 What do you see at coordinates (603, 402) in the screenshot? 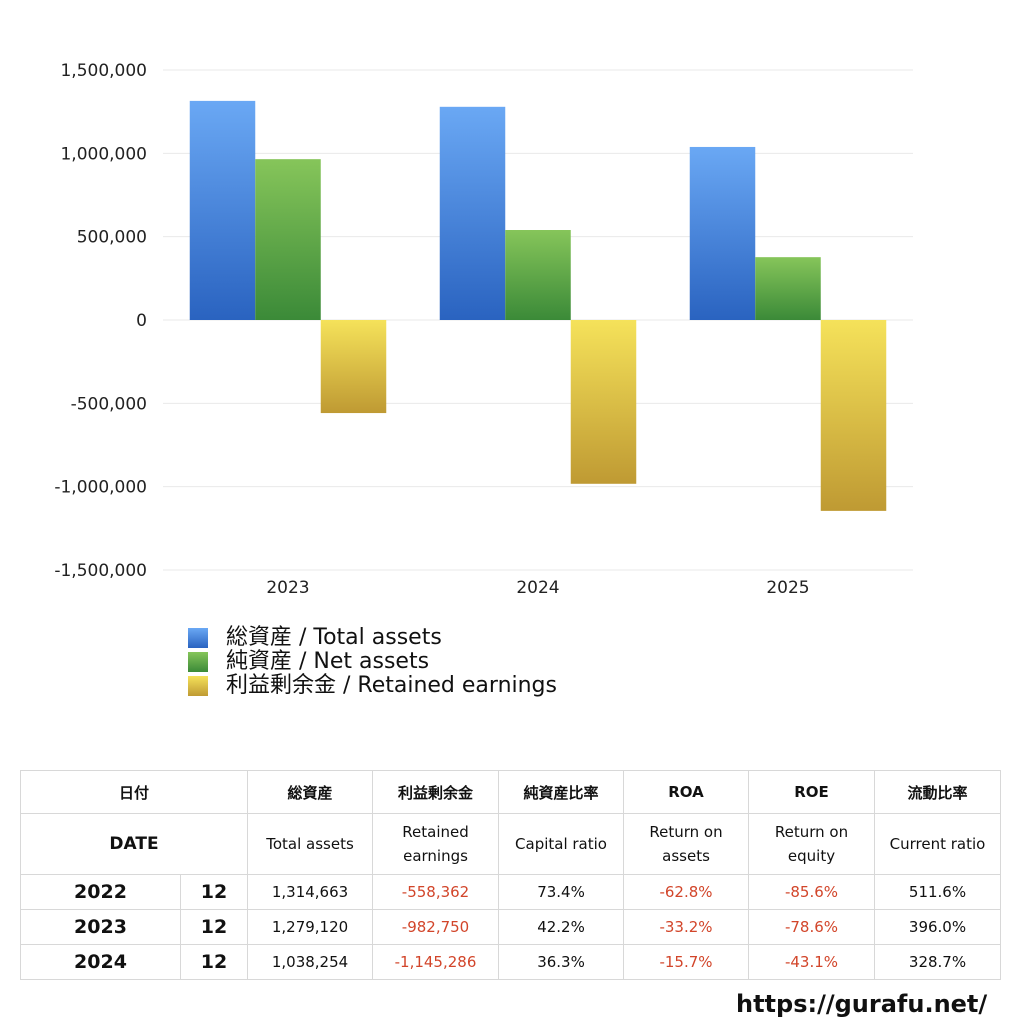
I see `bar-series-2-2024` at bounding box center [603, 402].